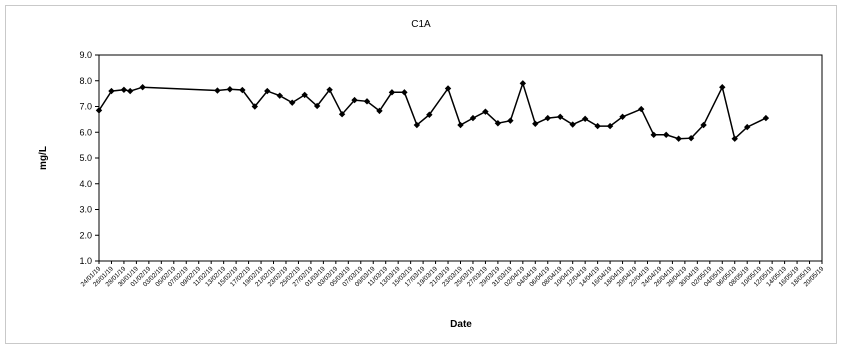  I want to click on y-tick-label: 7.0, so click(85, 107).